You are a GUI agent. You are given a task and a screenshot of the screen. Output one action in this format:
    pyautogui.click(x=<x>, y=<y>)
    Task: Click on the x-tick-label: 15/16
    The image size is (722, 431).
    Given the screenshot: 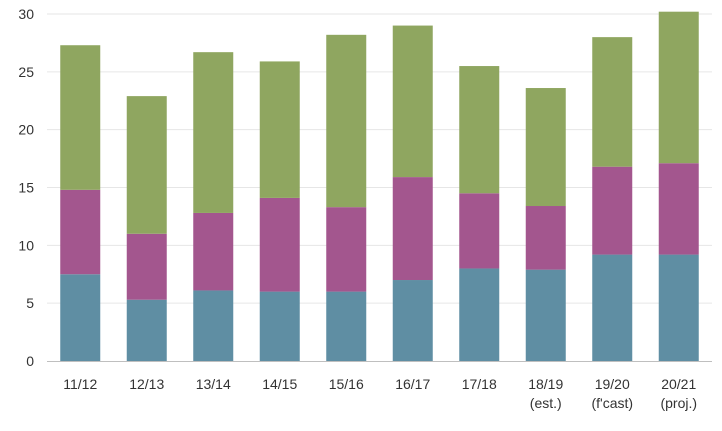 What is the action you would take?
    pyautogui.click(x=346, y=384)
    